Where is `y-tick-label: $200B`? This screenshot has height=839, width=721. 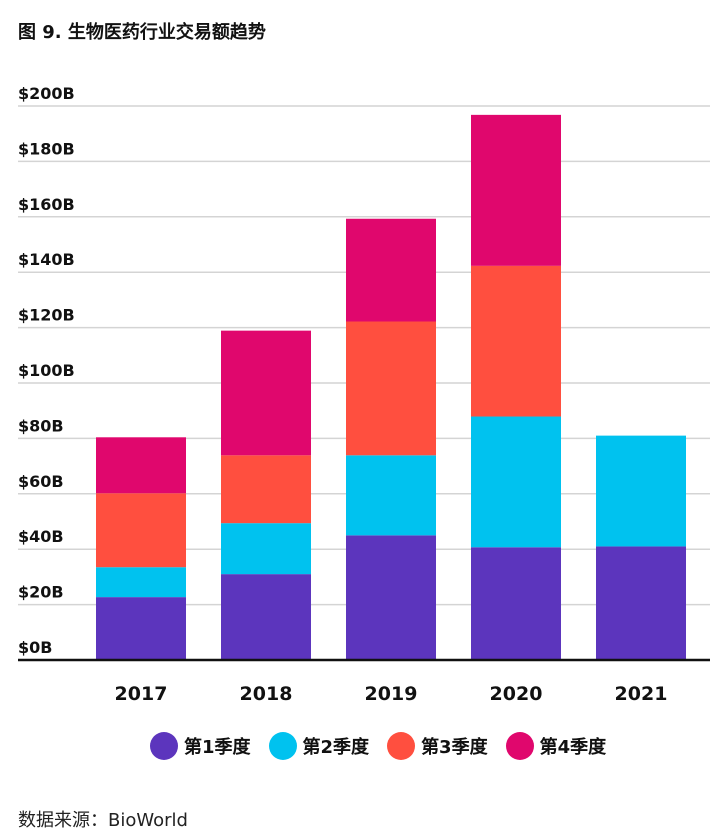
y-tick-label: $200B is located at coordinates (46, 93).